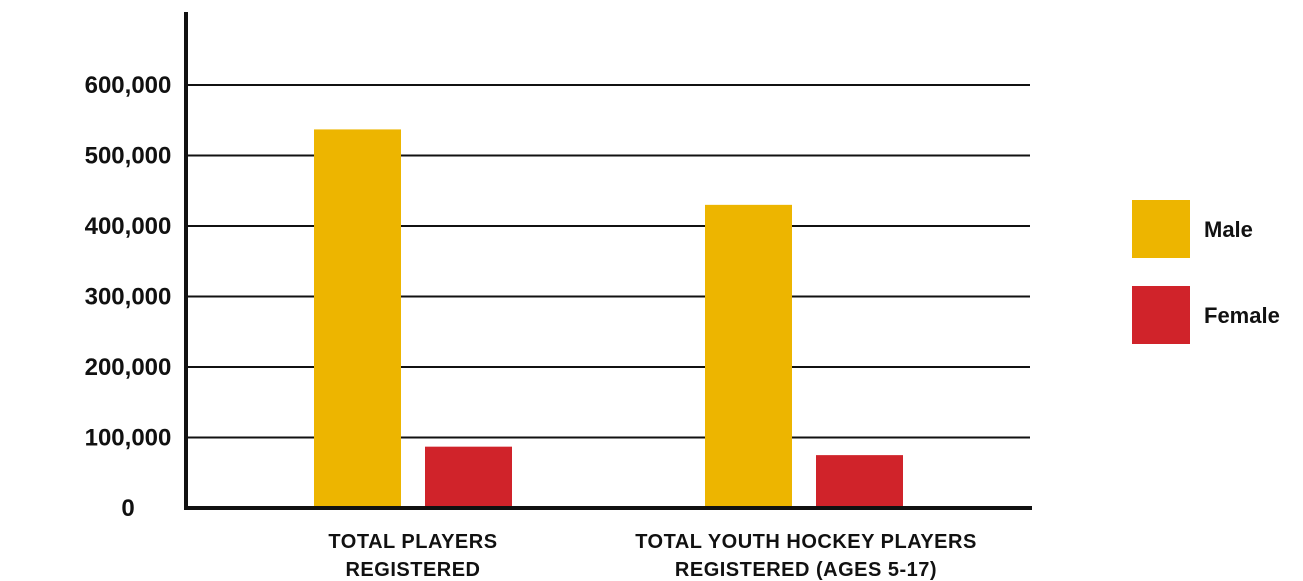 Image resolution: width=1303 pixels, height=581 pixels. Describe the element at coordinates (1161, 315) in the screenshot. I see `legend-swatch-female` at that location.